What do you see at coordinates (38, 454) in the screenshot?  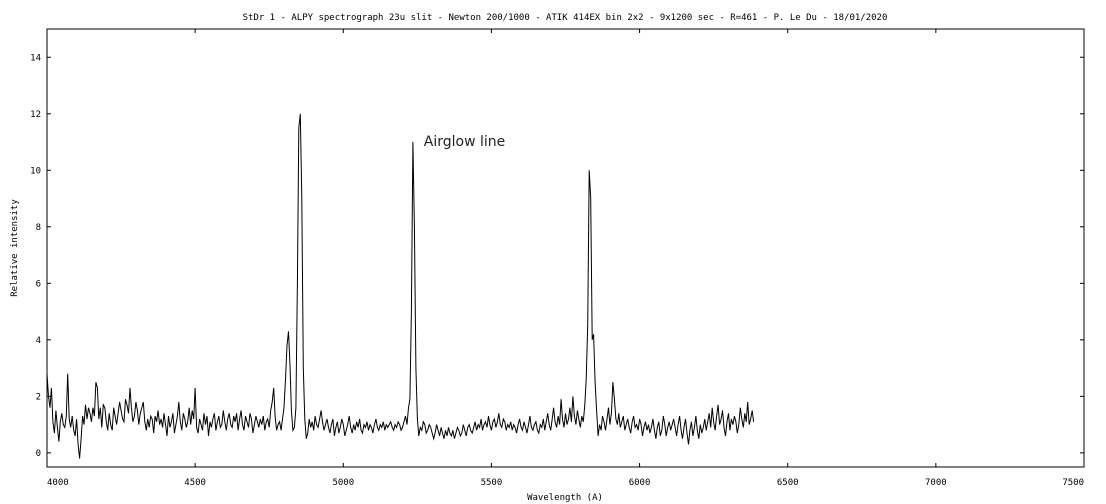 I see `y-tick-label: 0` at bounding box center [38, 454].